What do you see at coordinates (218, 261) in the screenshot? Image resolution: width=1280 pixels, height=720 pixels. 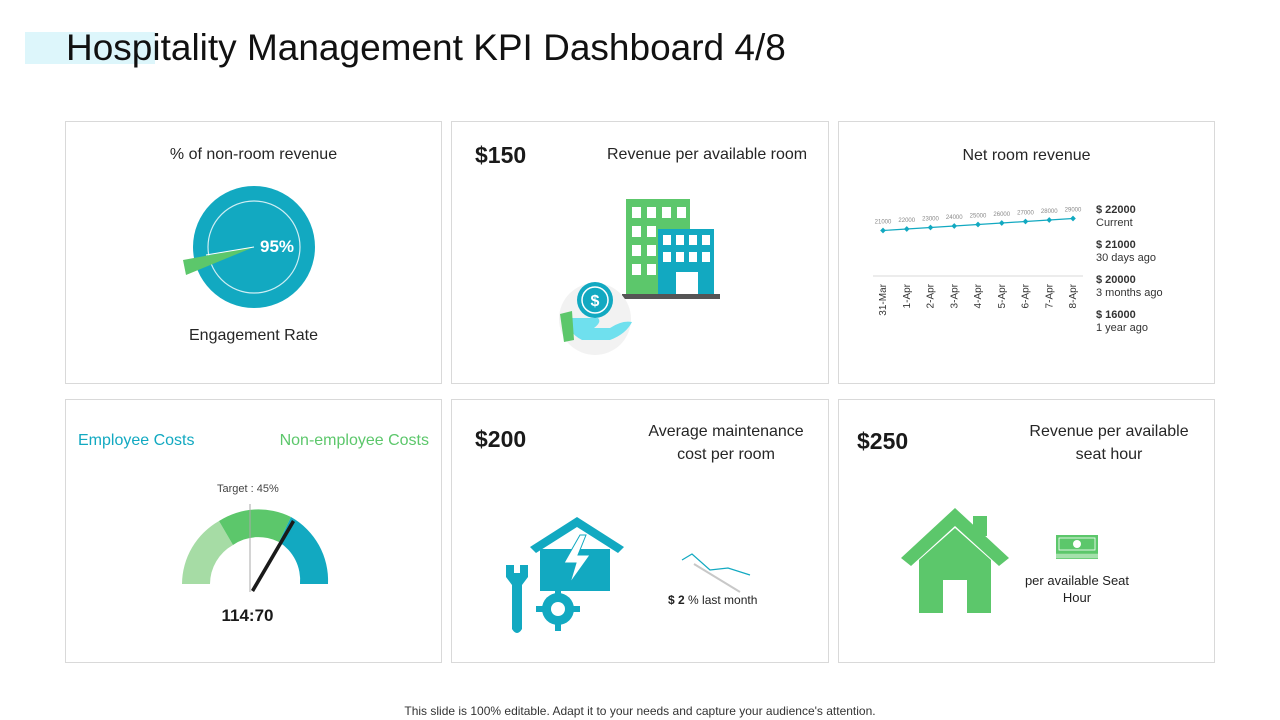 I see `gauge-remainder-slice` at bounding box center [218, 261].